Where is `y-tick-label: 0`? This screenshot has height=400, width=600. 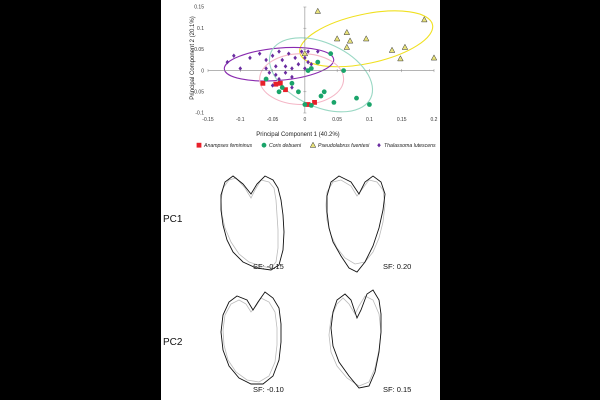 y-tick-label: 0 is located at coordinates (202, 71).